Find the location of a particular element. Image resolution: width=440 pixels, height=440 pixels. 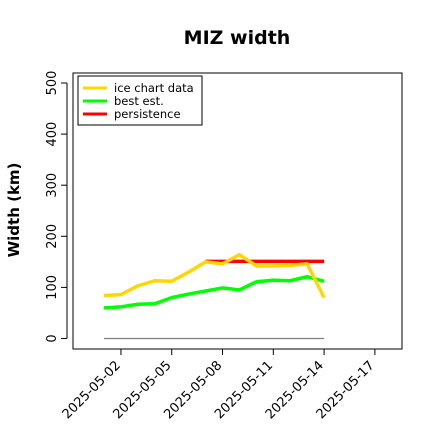

legend-label-best-est: best est. is located at coordinates (139, 101).